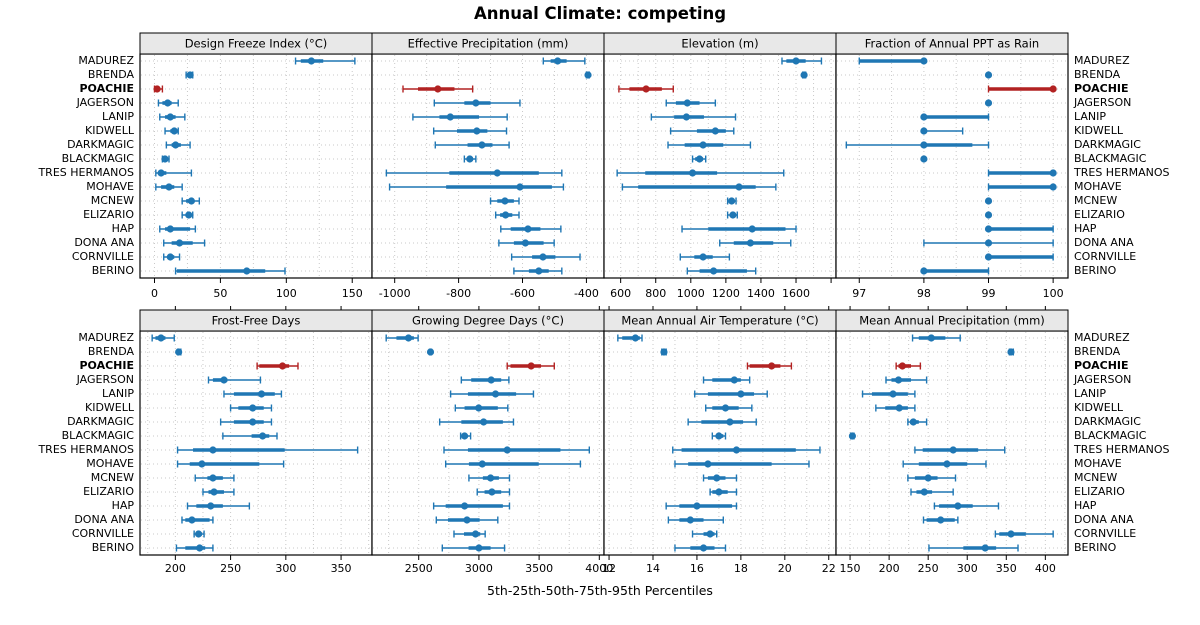 The width and height of the screenshot is (1200, 625). Describe the element at coordinates (701, 506) in the screenshot. I see `series-hap` at that location.